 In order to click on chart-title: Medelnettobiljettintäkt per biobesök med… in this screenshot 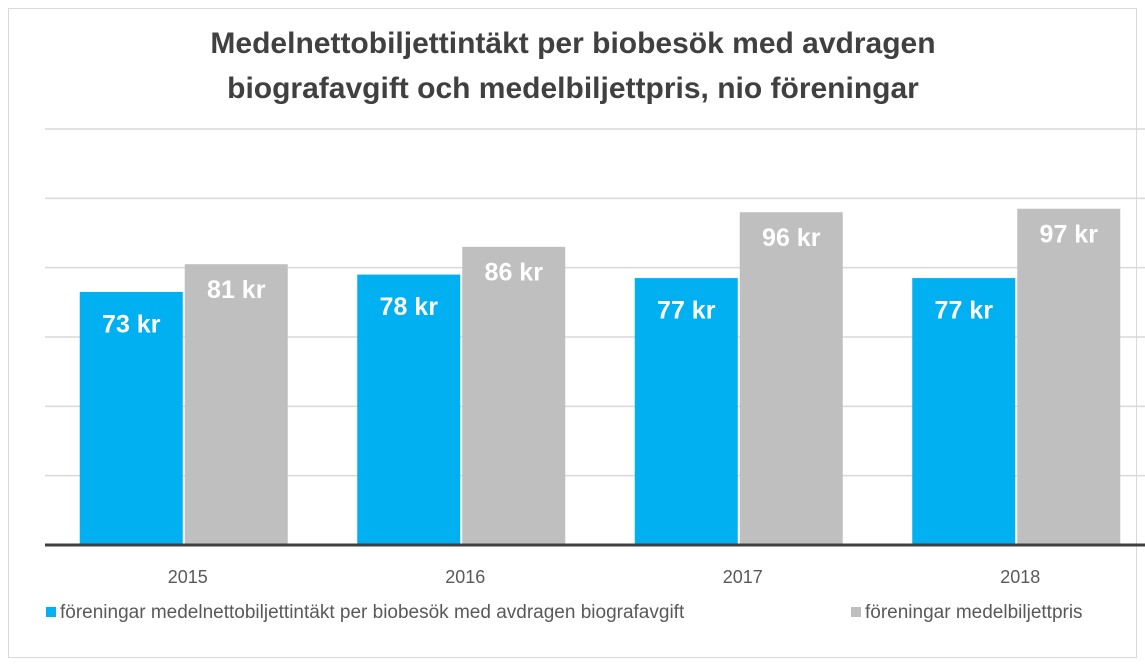, I will do `click(572, 43)`.